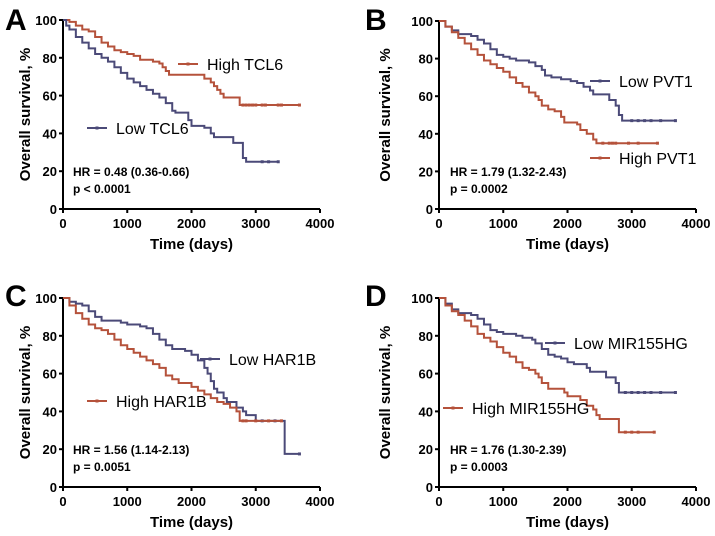 The image size is (715, 536). I want to click on legend-label-high: High MIR155HG, so click(530, 409).